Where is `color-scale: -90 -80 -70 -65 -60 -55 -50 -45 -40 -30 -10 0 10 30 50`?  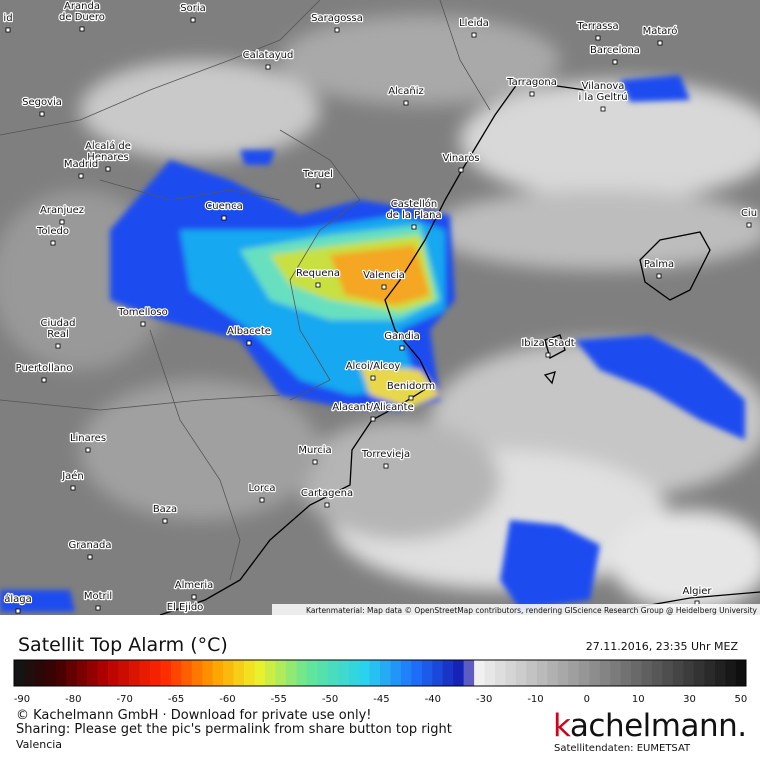
color-scale: -90 -80 -70 -65 -60 -55 -50 -45 -40 -30 -10 0 10 30 50 is located at coordinates (380, 682).